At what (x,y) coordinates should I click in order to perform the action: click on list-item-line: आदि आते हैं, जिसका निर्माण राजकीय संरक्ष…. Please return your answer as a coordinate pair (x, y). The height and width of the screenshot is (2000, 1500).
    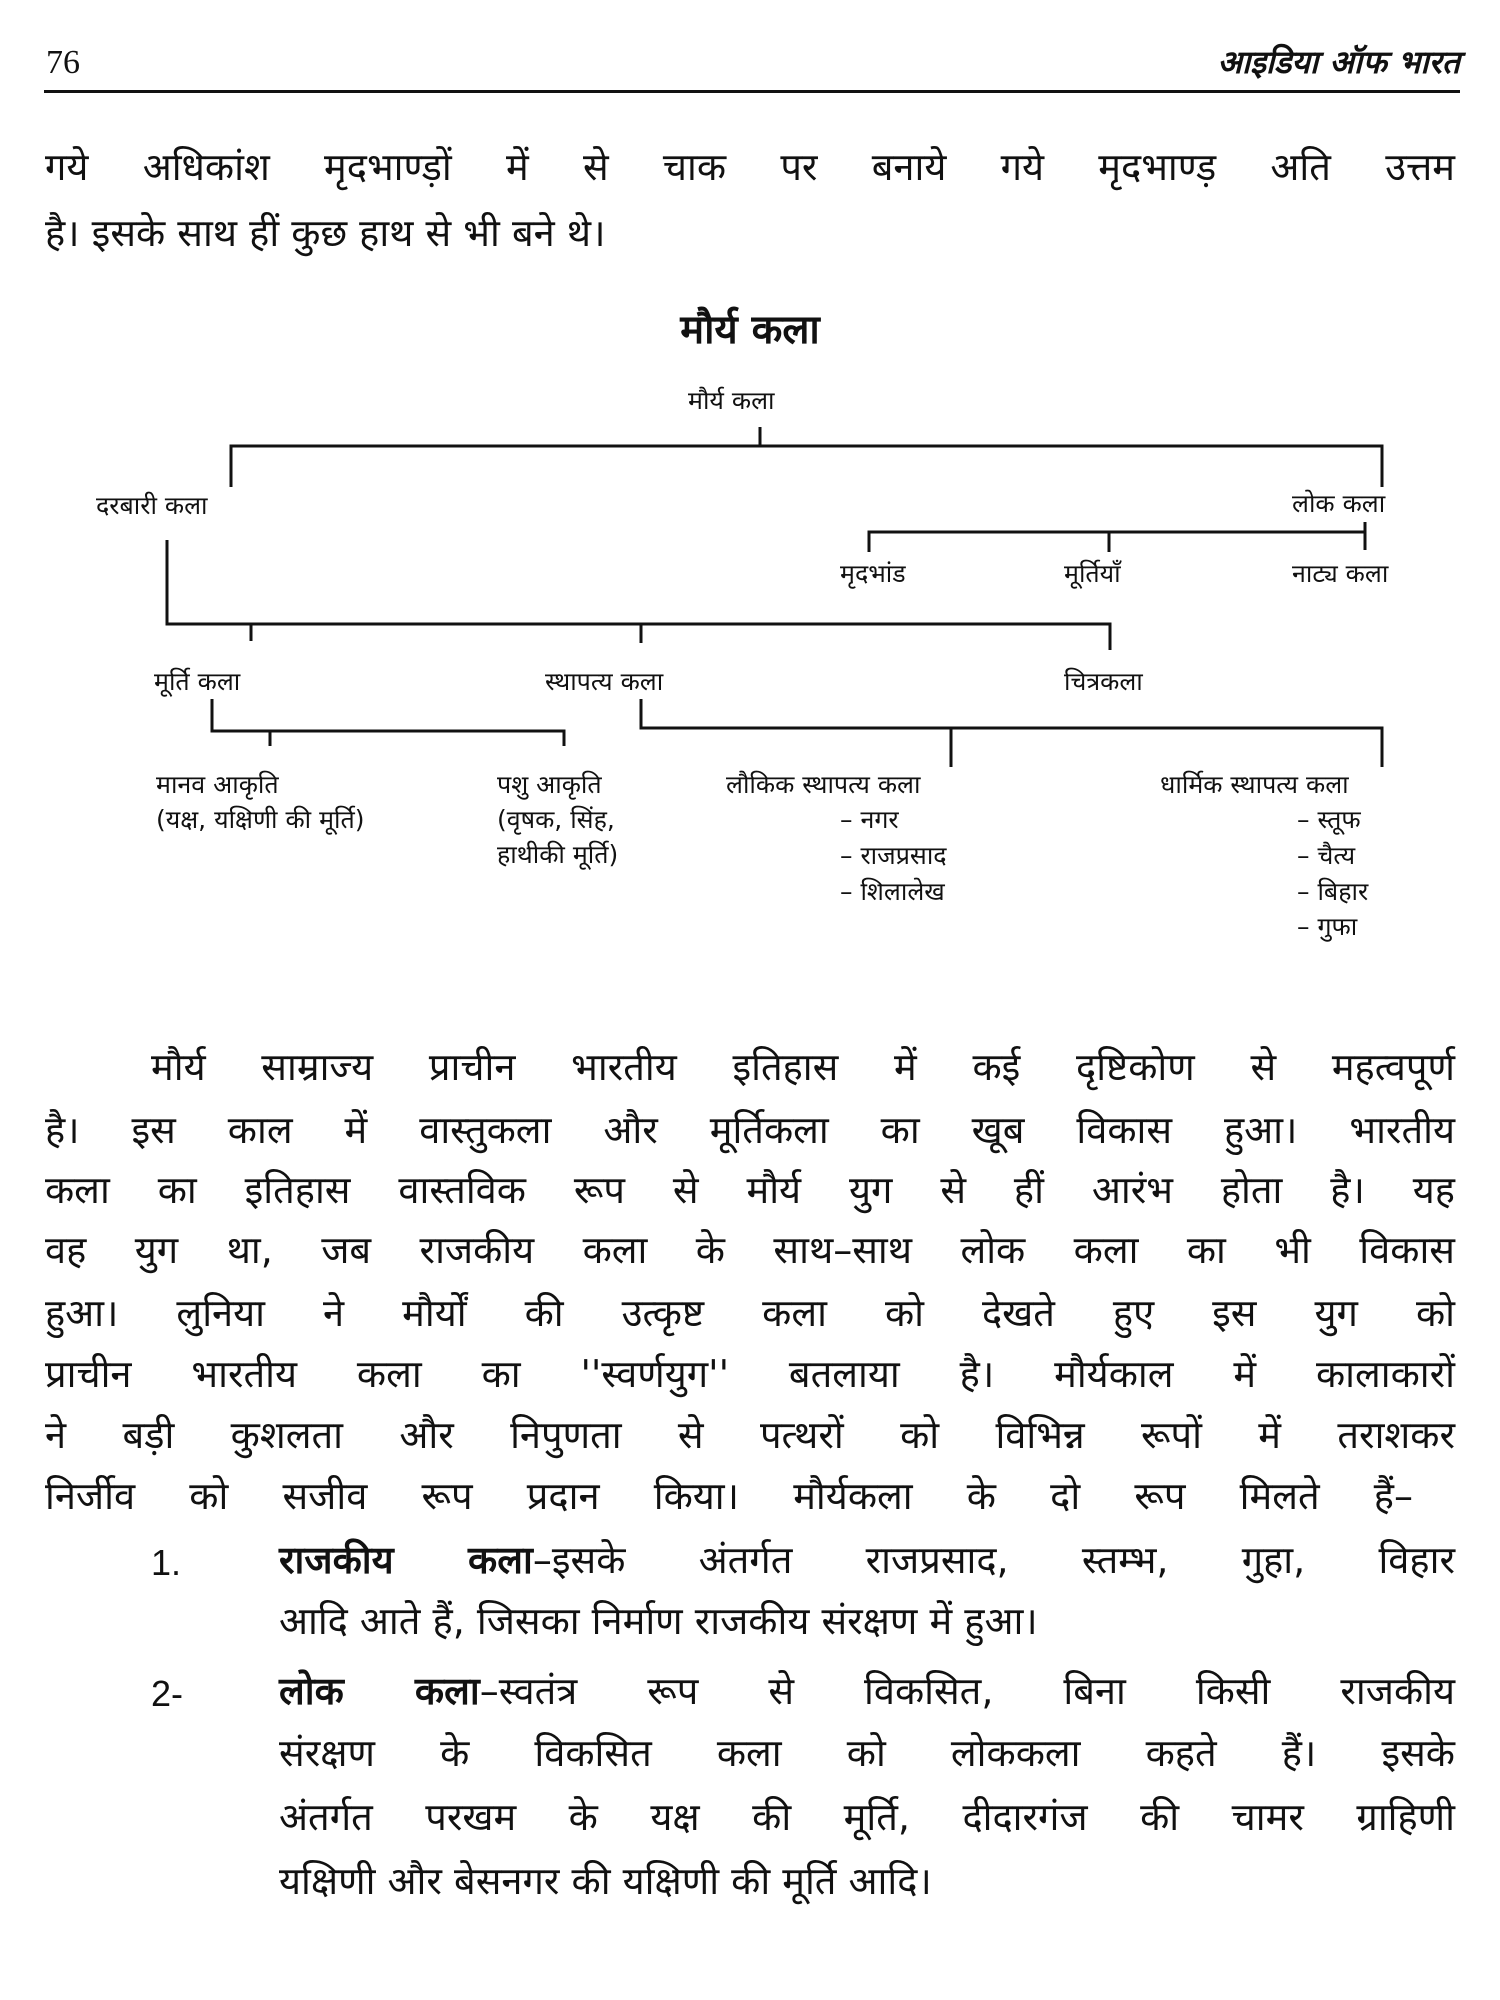
    Looking at the image, I should click on (658, 1621).